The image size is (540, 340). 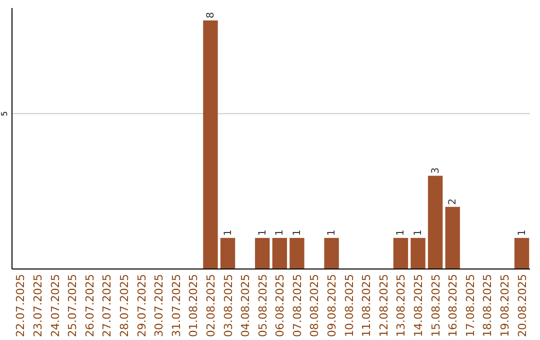 I want to click on x-tick-label: 05.08.2025, so click(x=263, y=305).